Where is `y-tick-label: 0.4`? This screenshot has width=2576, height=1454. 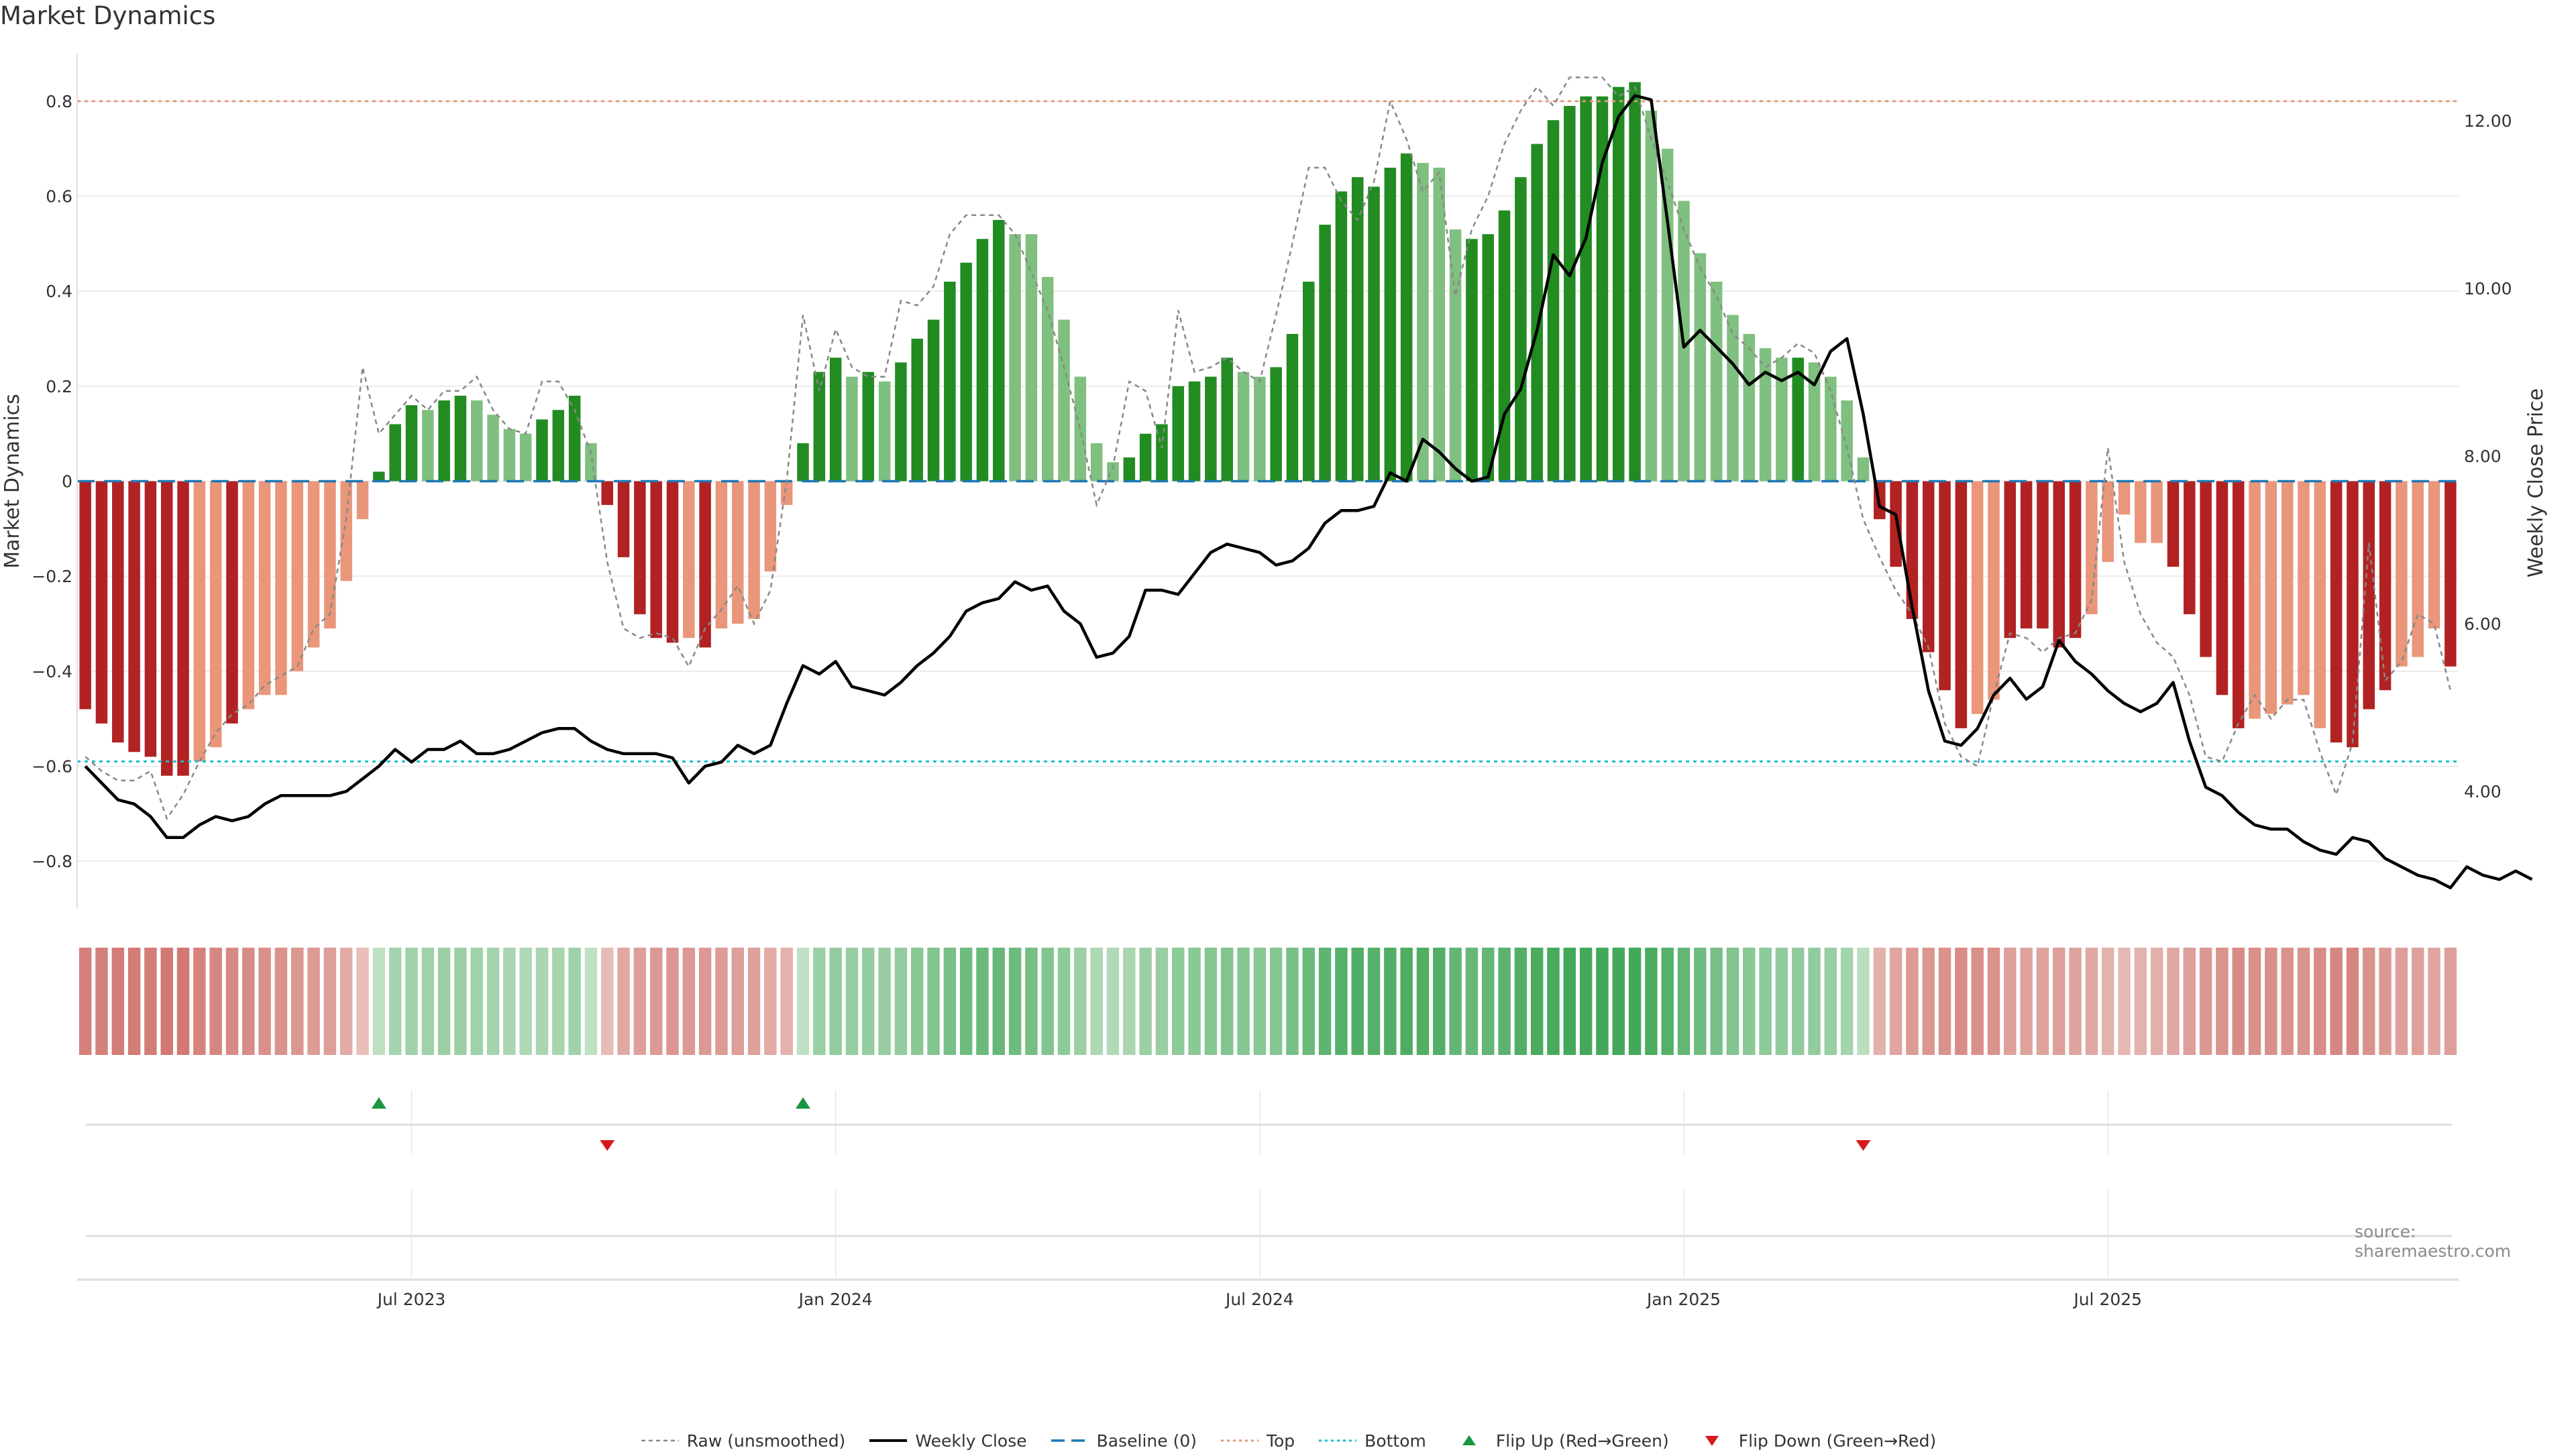
y-tick-label: 0.4 is located at coordinates (59, 291).